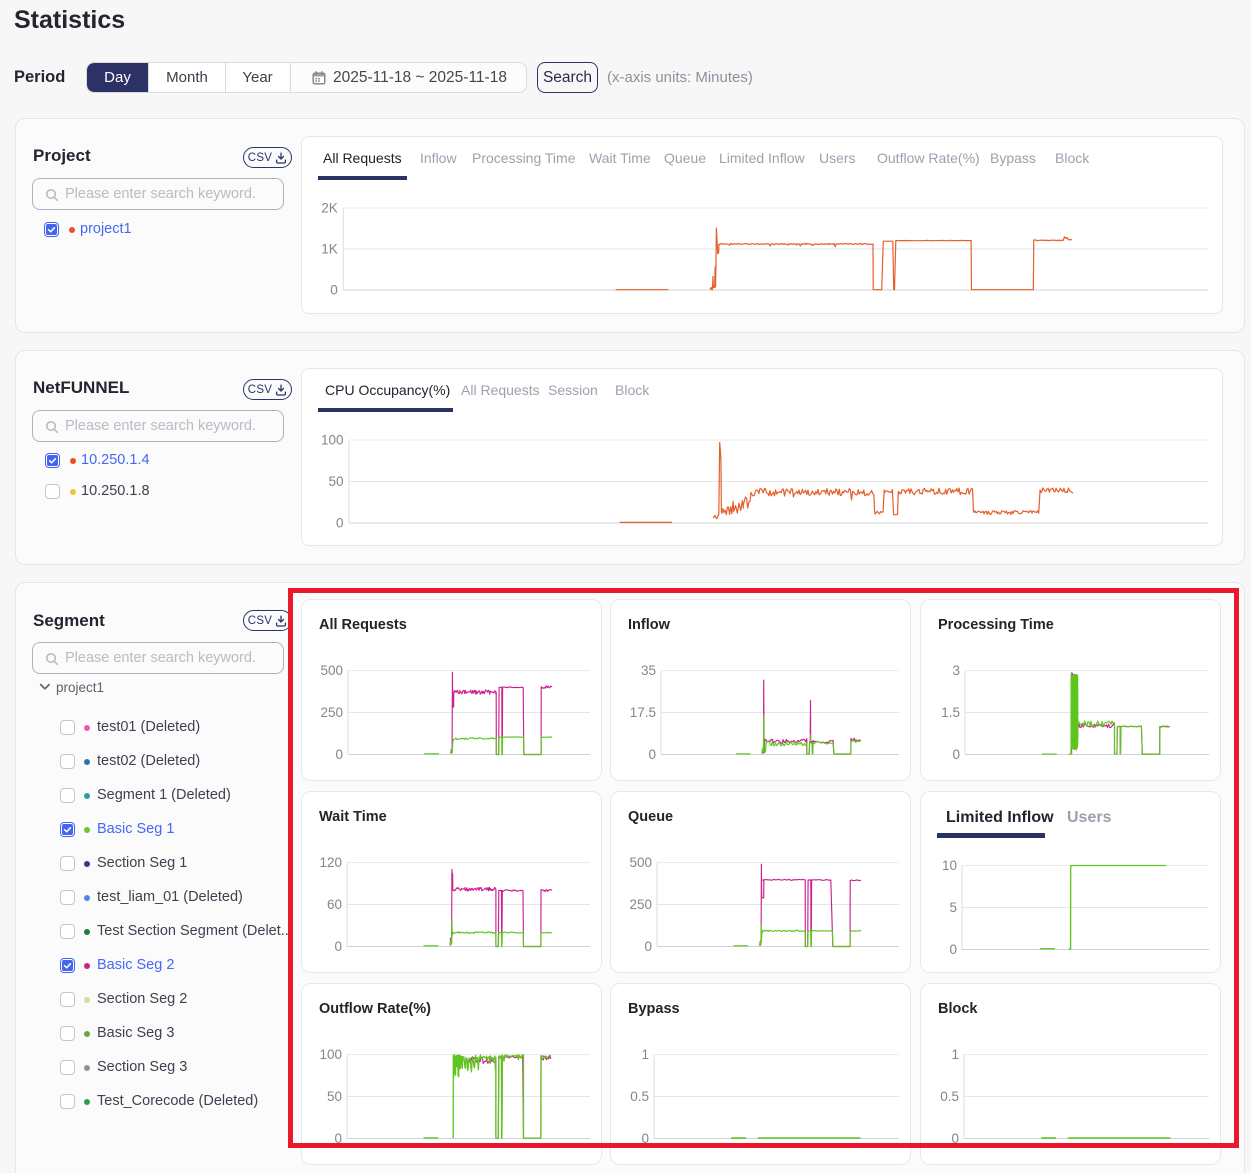  I want to click on svg-text: 60, so click(334, 904).